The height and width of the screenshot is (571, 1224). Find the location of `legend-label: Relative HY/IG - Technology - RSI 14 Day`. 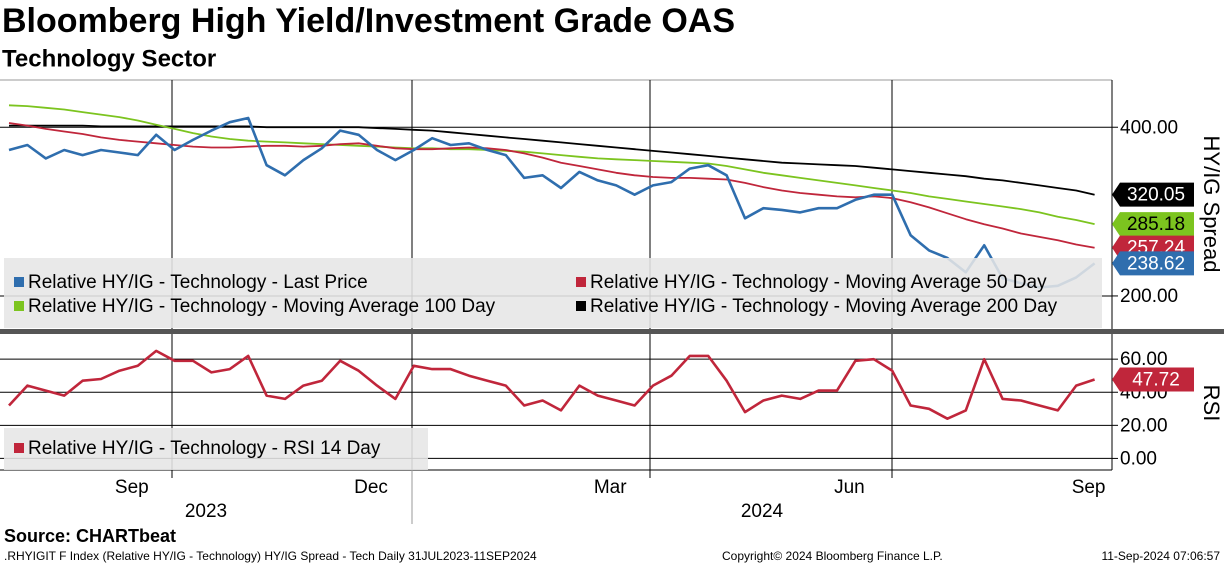

legend-label: Relative HY/IG - Technology - RSI 14 Day is located at coordinates (204, 448).